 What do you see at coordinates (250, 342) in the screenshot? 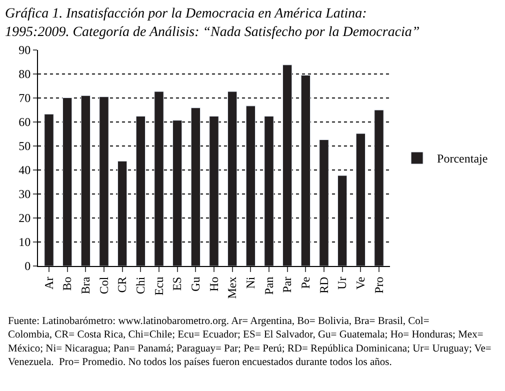
I see `source-note: Fuente: Latinobarómetro: www.latinobarometro.org. Ar= Argentina, Bo= Bolivia, Bra= Brasil, Col= Colombia, CR= Costa Rica, Chi=Chile; Ecu= Ecuador; ES= El Salvador, Gu= Guatemala; Ho= Honduras; Mex= México; Ni= Nicaragua; Pan= Panamá; Paraguay= Par; Pe= Perú; RD= República Dominicana; Ur= Uruguay; Ve= Venezuela. Pro= Promedio. No todos los países fueron encuestados durante todos los años.` at bounding box center [250, 342].